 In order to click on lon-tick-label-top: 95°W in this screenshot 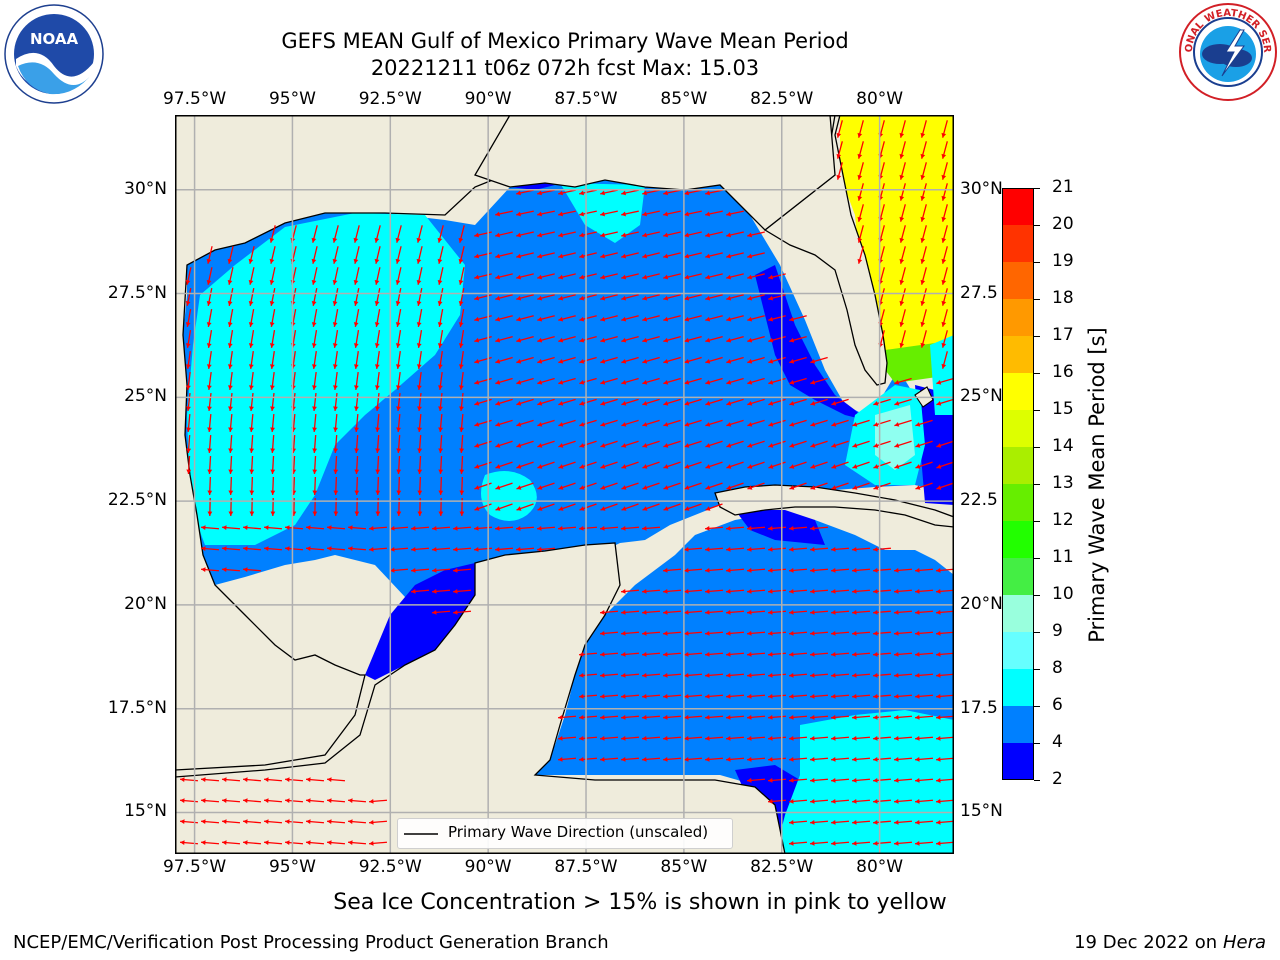, I will do `click(292, 99)`.